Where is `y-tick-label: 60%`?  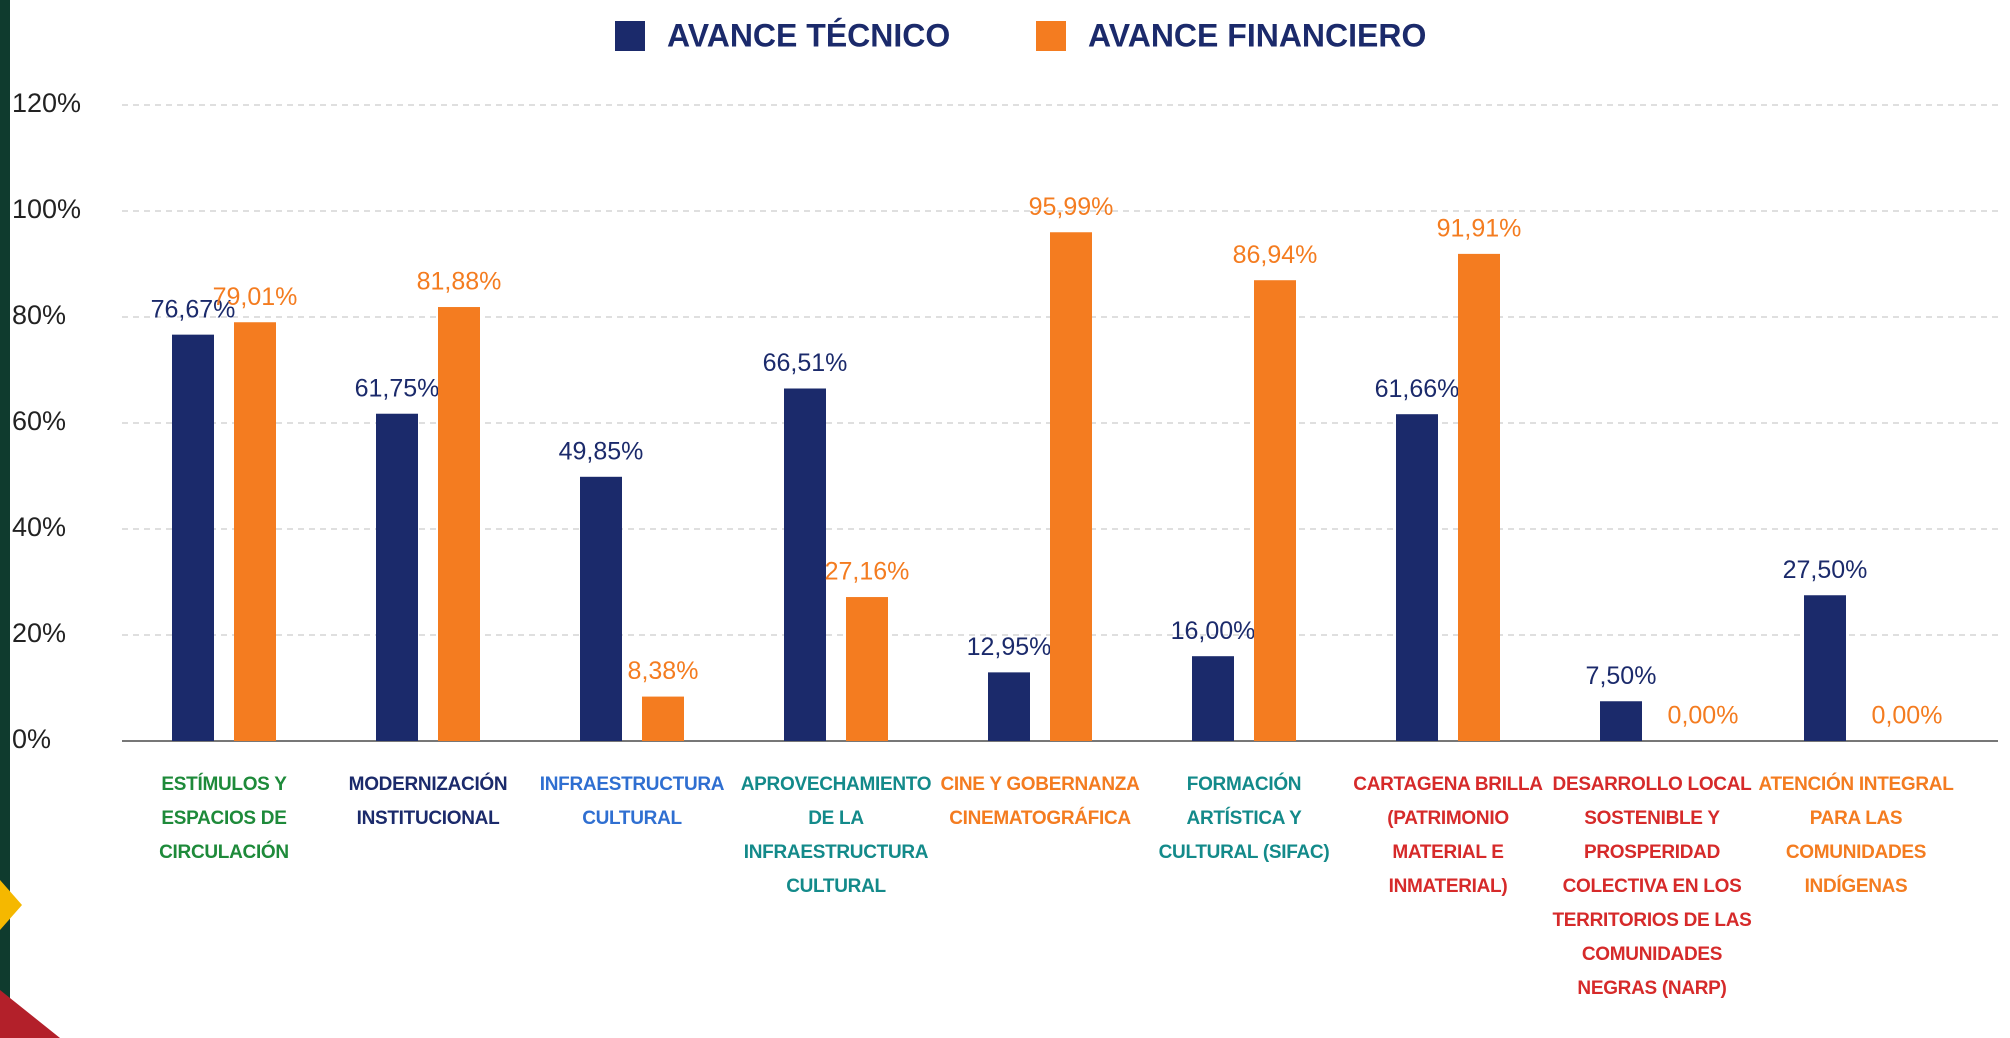 y-tick-label: 60% is located at coordinates (39, 421).